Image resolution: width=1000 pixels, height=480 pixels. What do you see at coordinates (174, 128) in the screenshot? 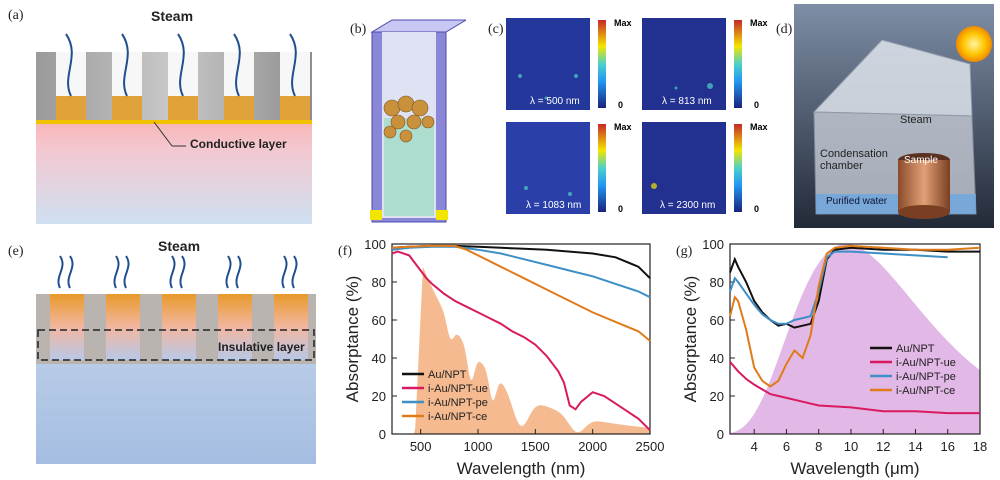
I see `panel-a-illustration` at bounding box center [174, 128].